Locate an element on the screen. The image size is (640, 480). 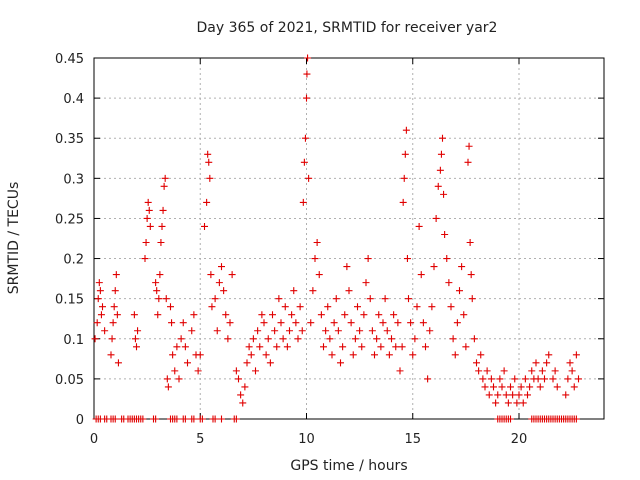
y-tick-label: 0.05 is located at coordinates (69, 380).